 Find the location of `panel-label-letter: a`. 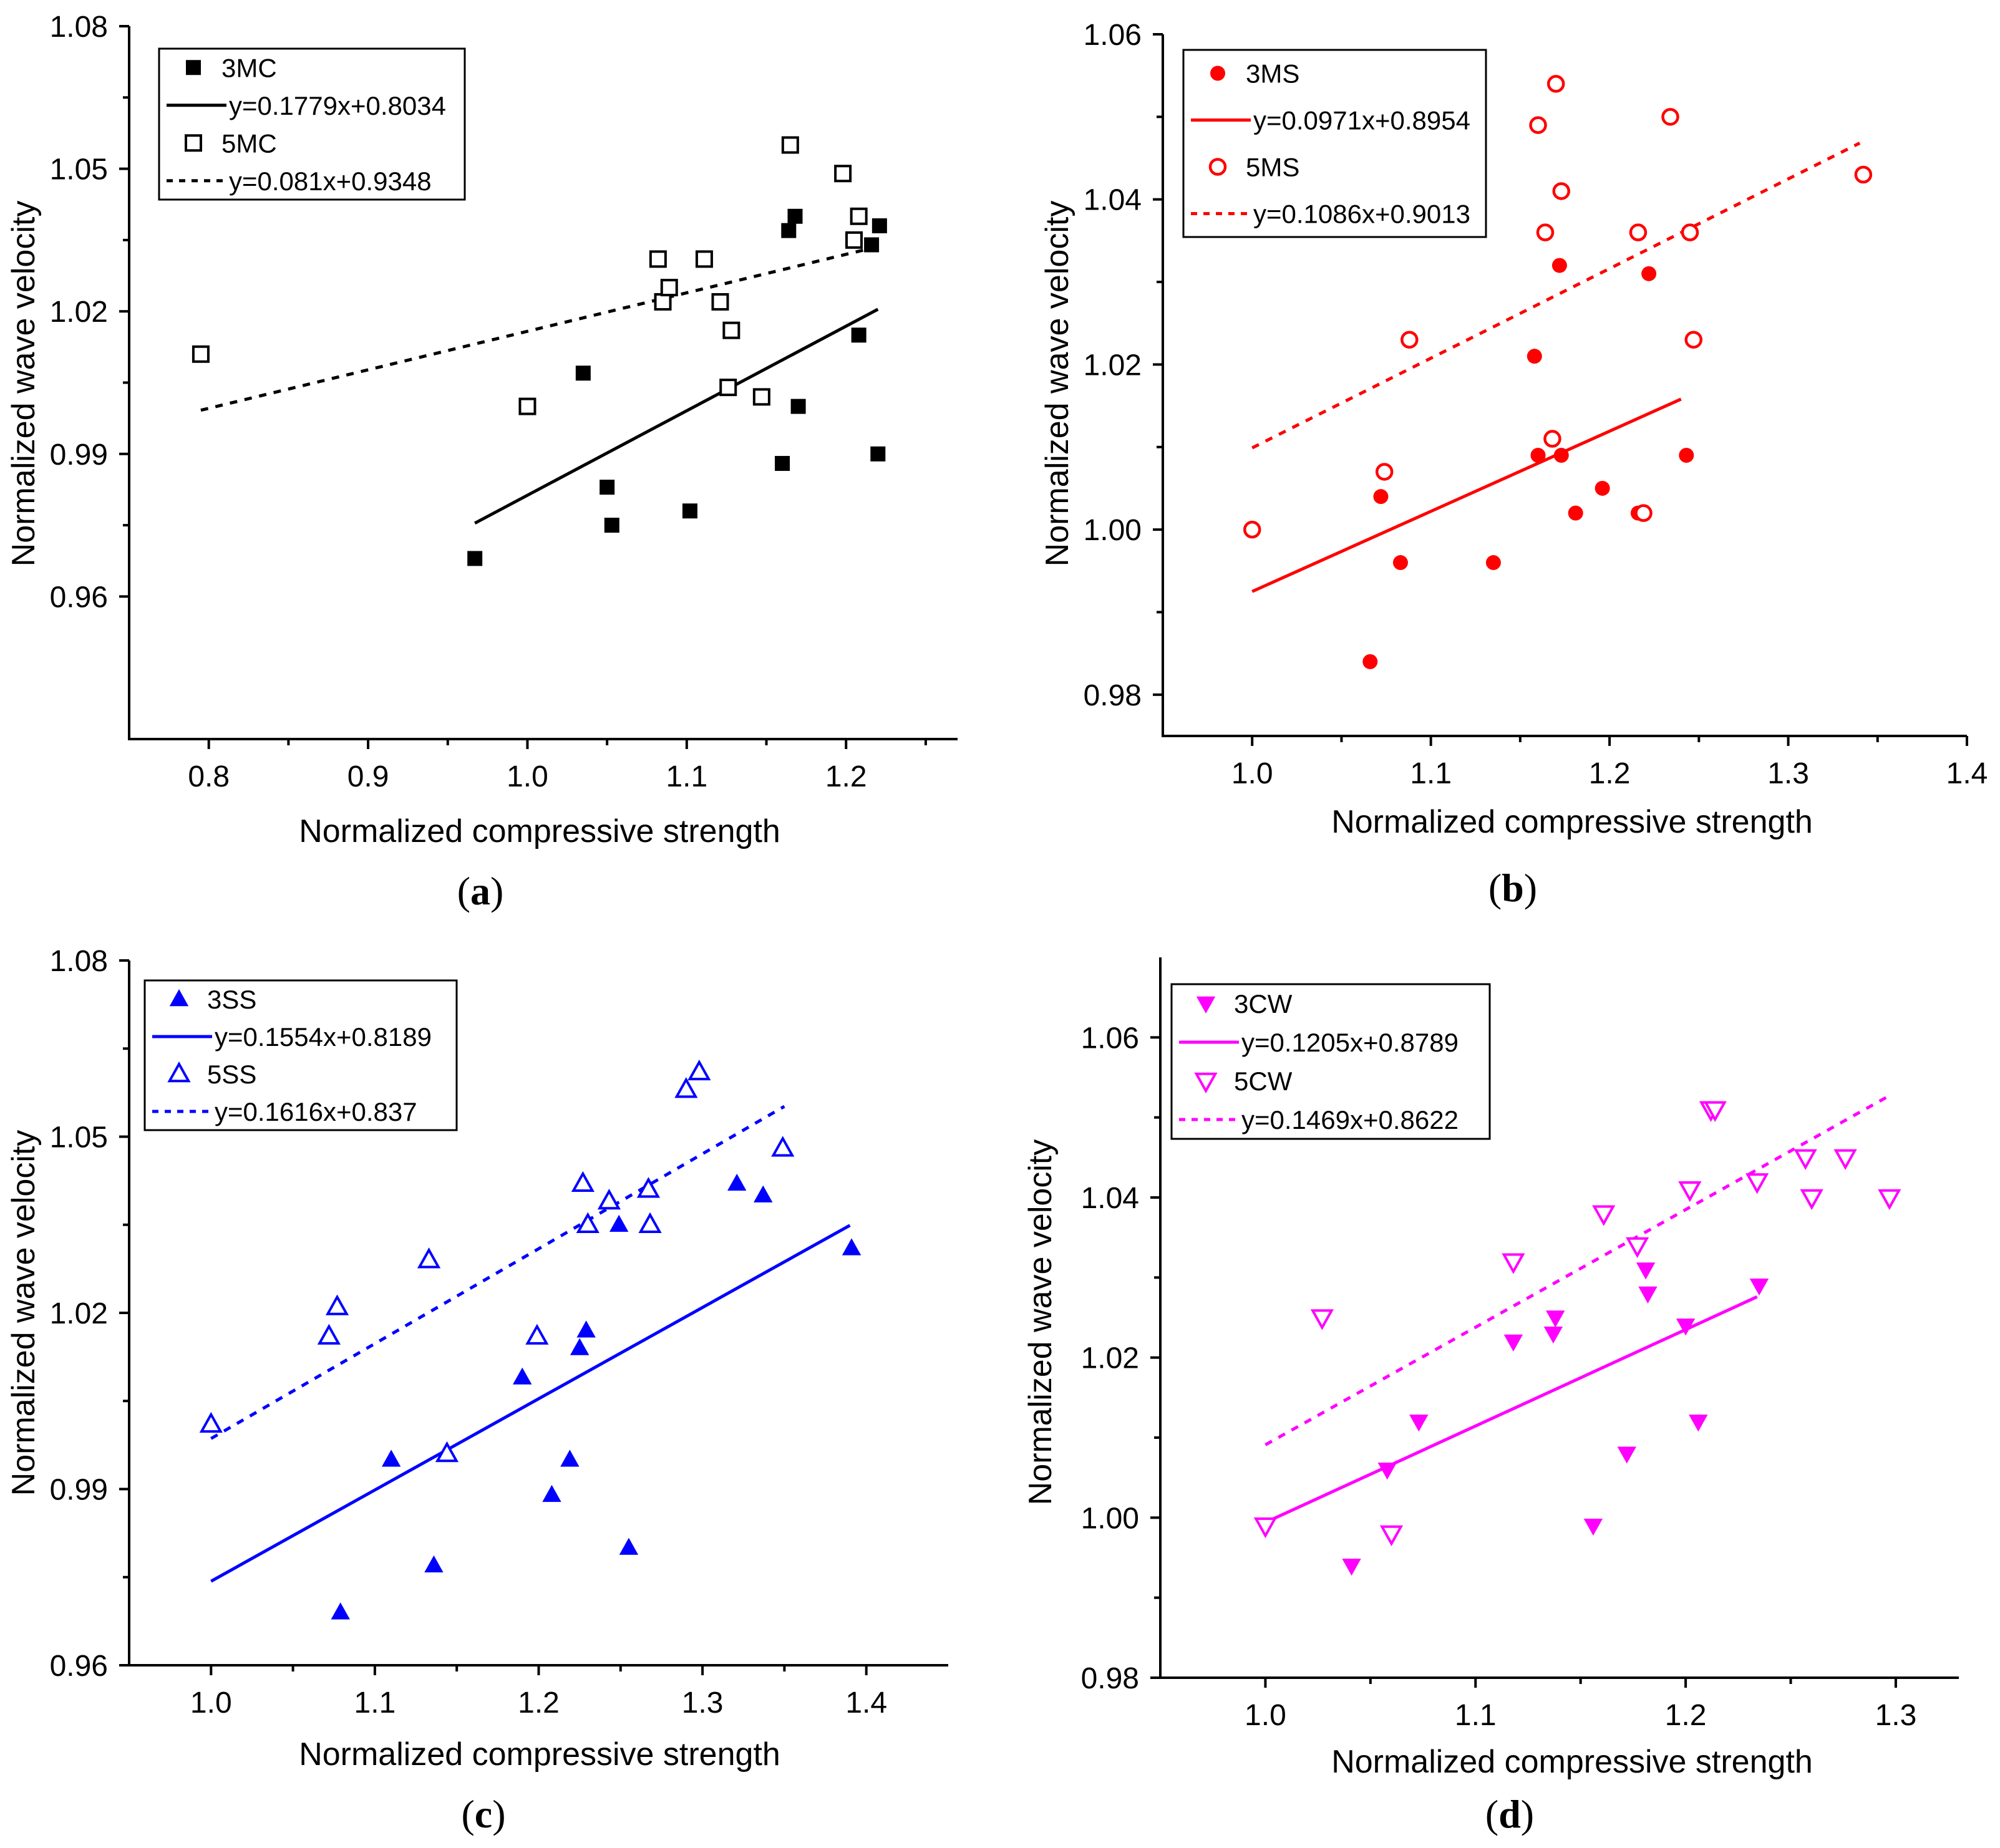

panel-label-letter: a is located at coordinates (480, 891).